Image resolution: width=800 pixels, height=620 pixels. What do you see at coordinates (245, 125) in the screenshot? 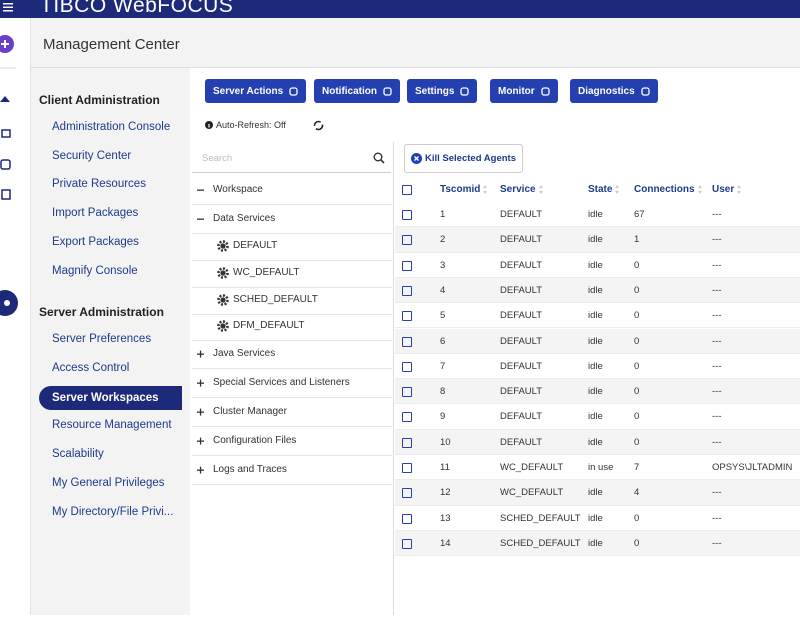
I see `auto-refresh: Auto-Refresh: Off` at bounding box center [245, 125].